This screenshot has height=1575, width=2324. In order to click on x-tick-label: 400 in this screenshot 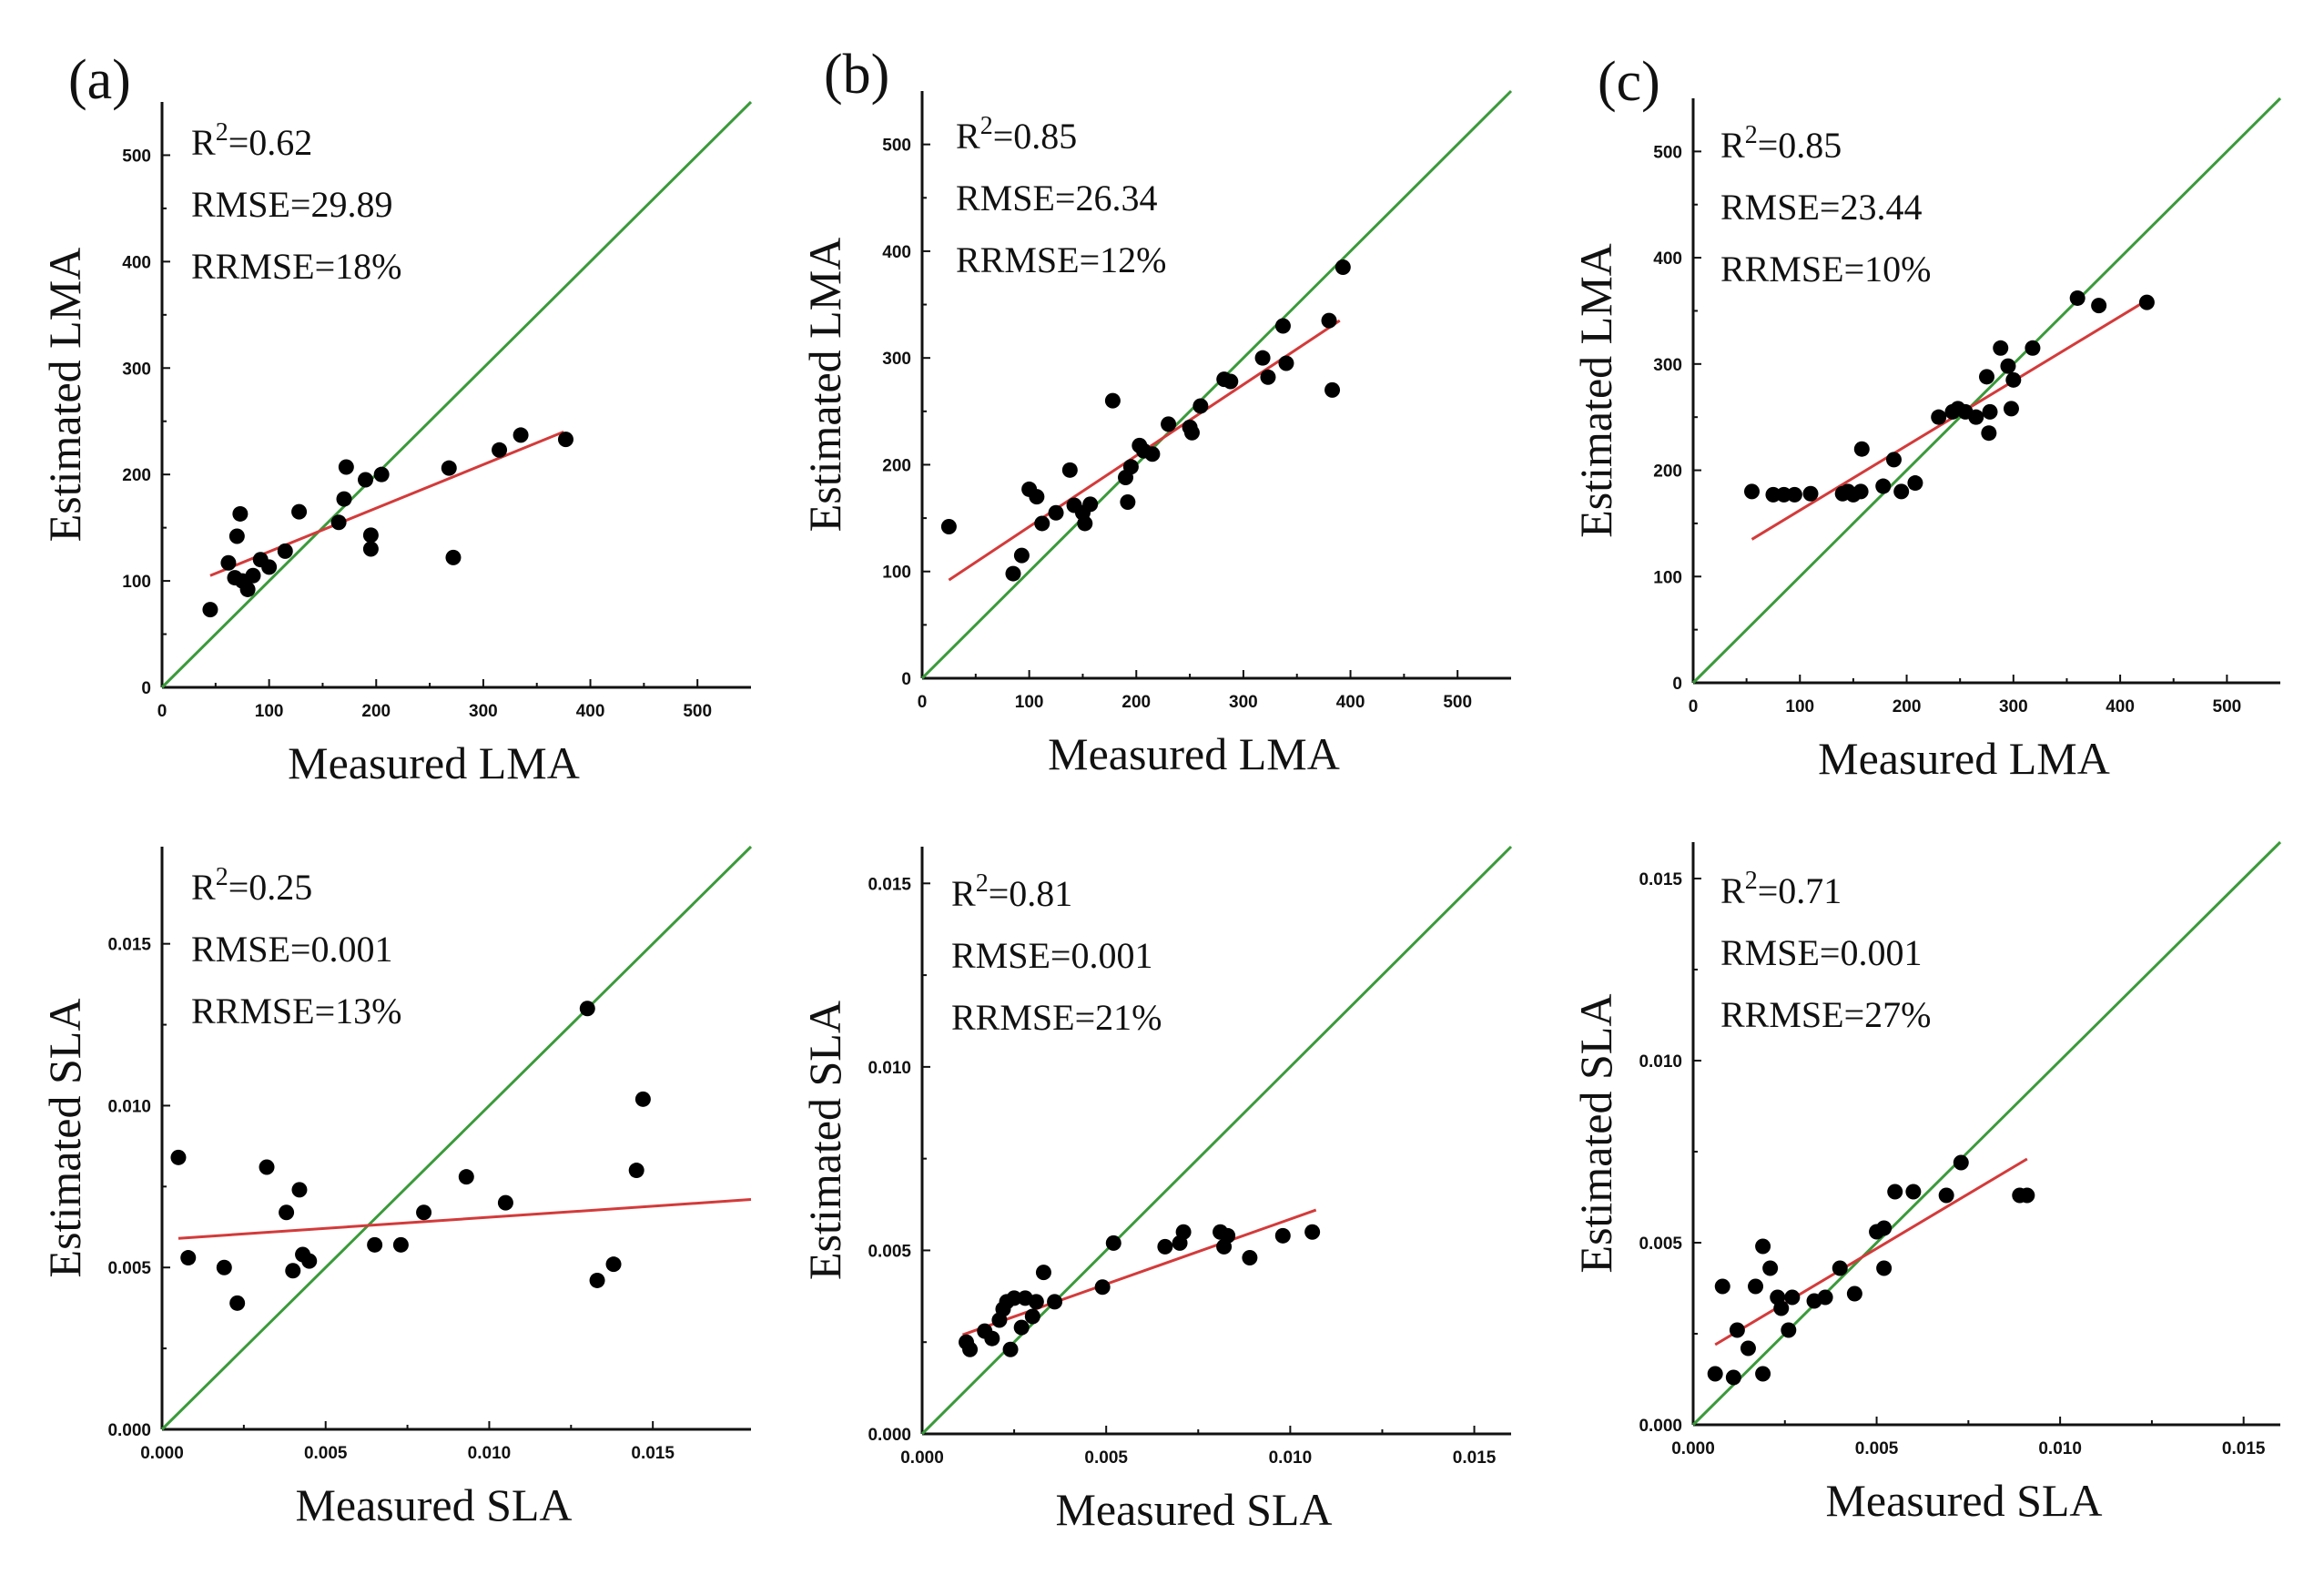, I will do `click(1351, 702)`.